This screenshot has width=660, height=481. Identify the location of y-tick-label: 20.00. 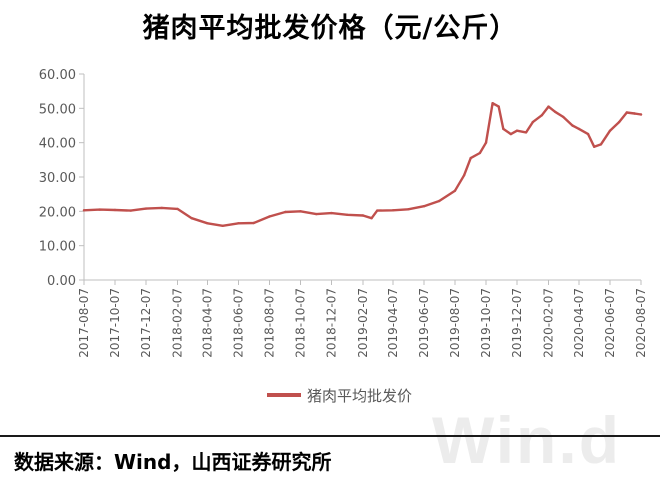
(57, 212).